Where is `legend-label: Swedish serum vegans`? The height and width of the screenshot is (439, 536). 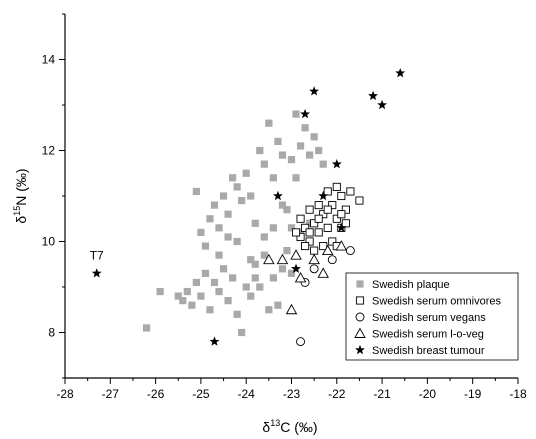 legend-label: Swedish serum vegans is located at coordinates (429, 318).